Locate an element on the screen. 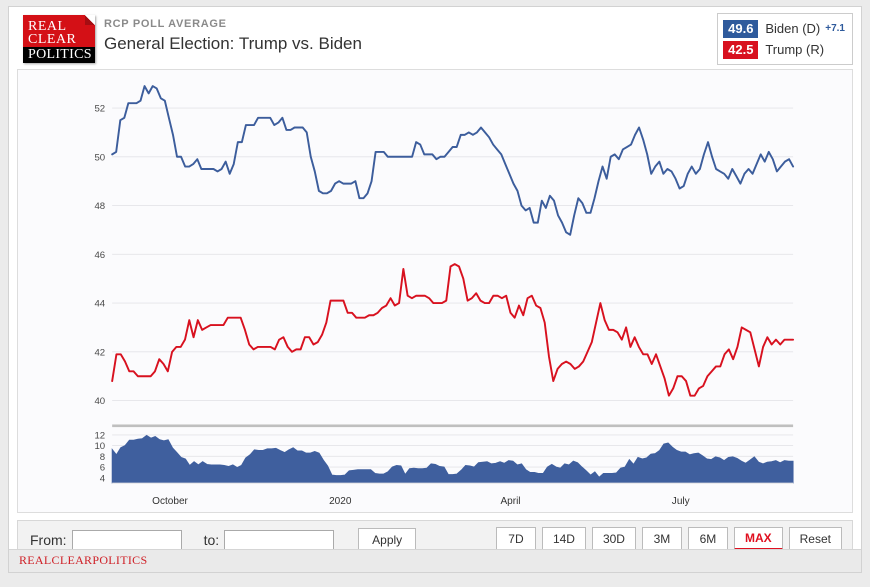 The width and height of the screenshot is (870, 587). svg-text: 12 is located at coordinates (99, 435).